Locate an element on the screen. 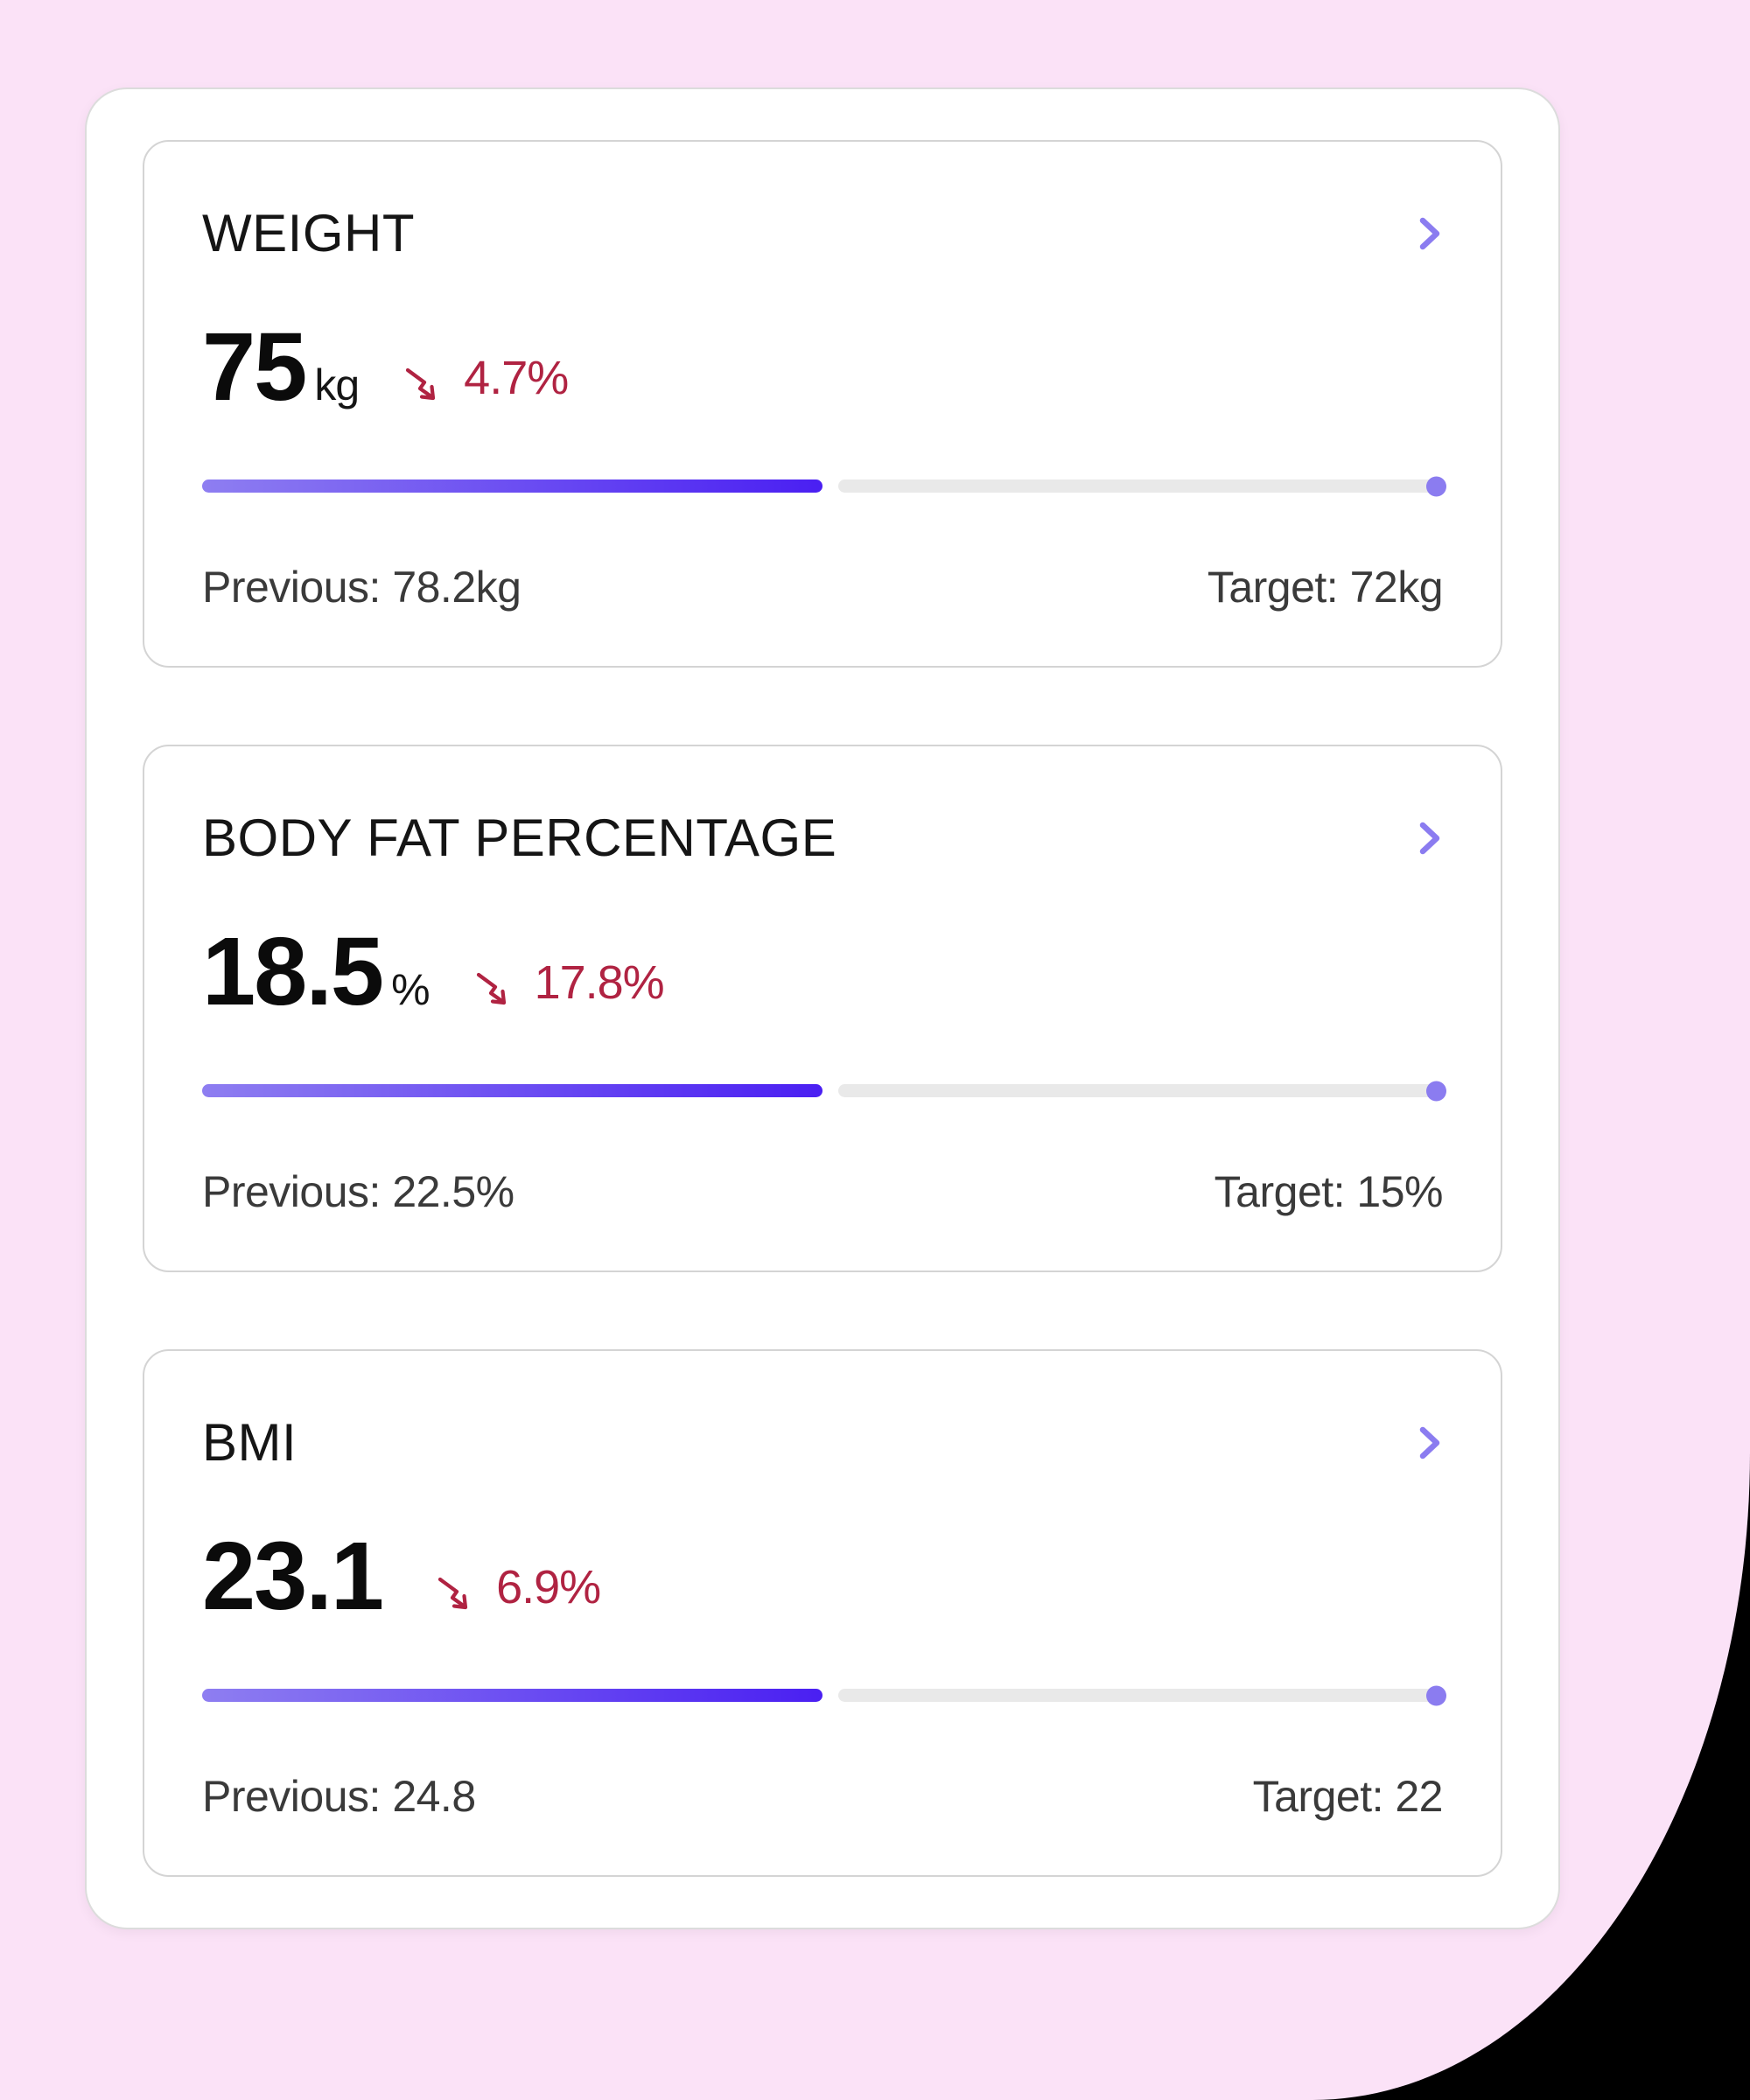 This screenshot has height=2100, width=1750. metric-title: BODY FAT PERCENTAGE is located at coordinates (519, 837).